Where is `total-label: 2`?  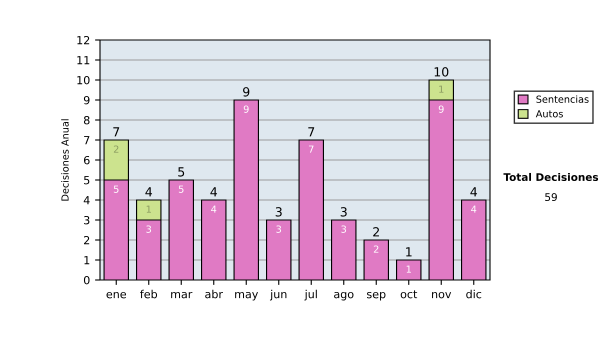
total-label: 2 is located at coordinates (376, 231).